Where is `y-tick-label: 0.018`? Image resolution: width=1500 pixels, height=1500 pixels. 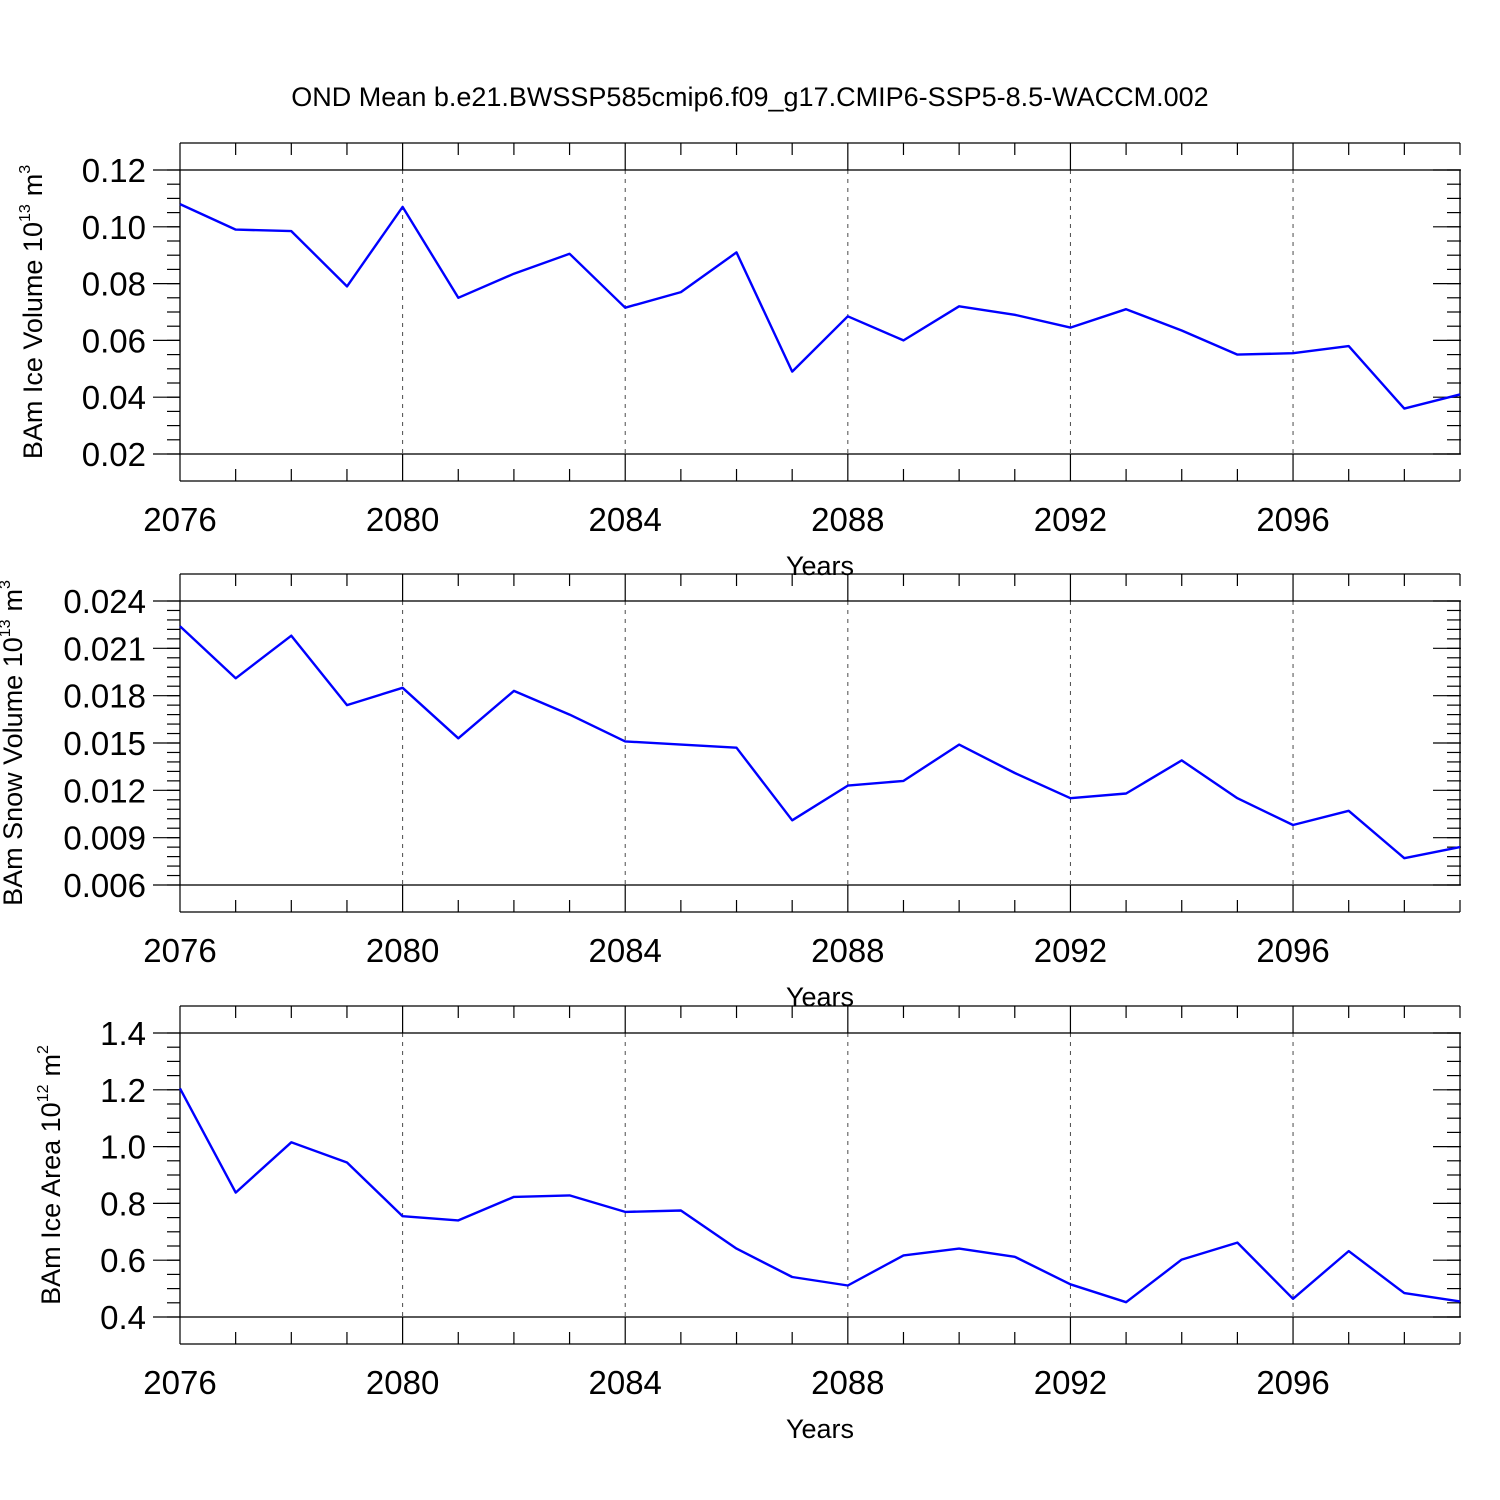
y-tick-label: 0.018 is located at coordinates (104, 696).